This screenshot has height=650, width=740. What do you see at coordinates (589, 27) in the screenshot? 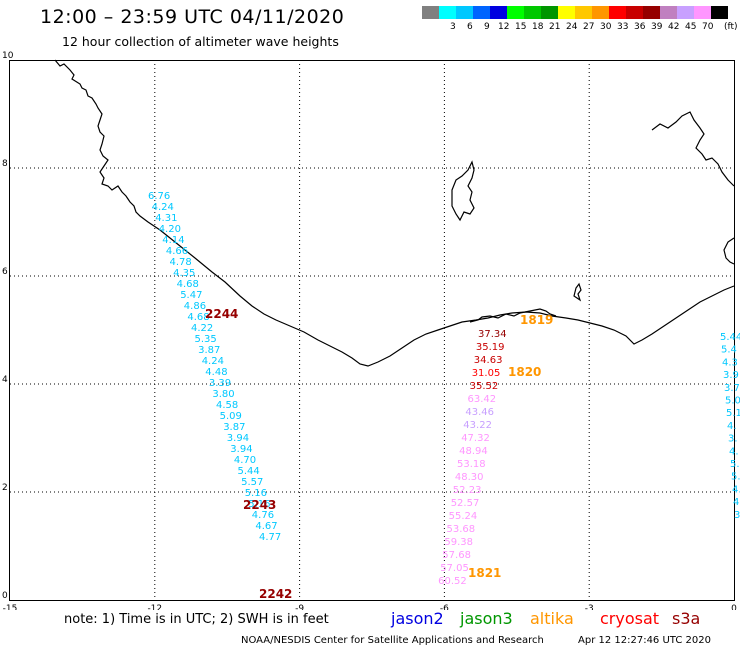
I see `legend-label: 27` at bounding box center [589, 27].